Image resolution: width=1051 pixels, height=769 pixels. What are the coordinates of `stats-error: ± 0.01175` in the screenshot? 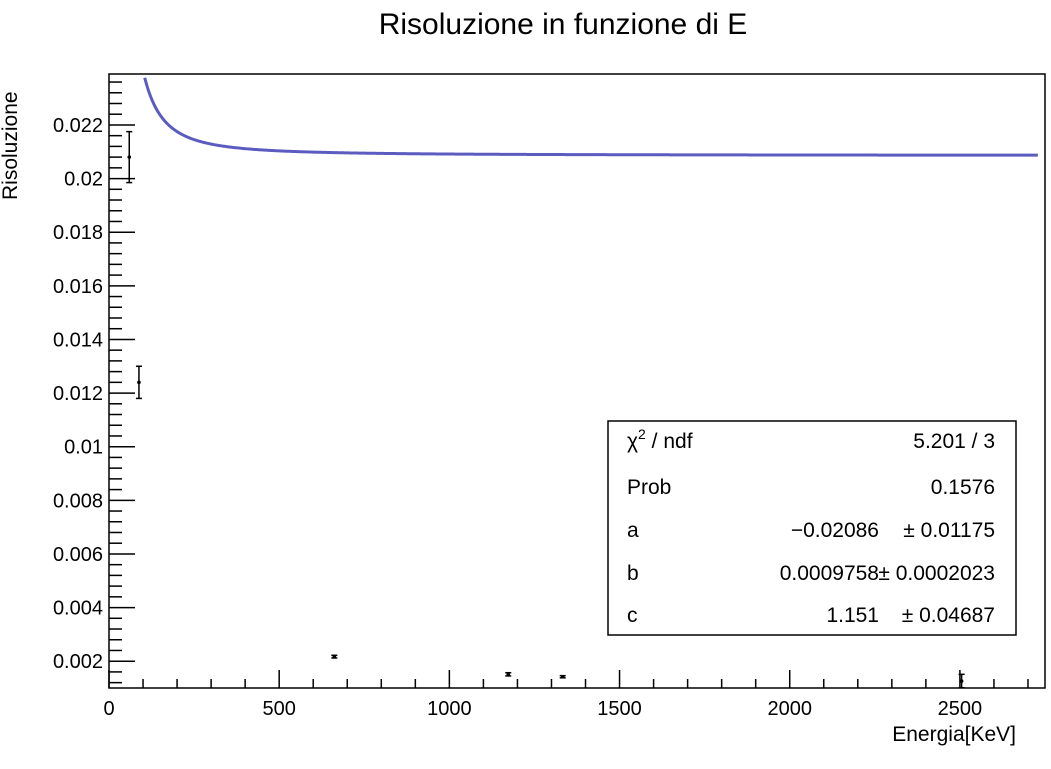 It's located at (949, 530).